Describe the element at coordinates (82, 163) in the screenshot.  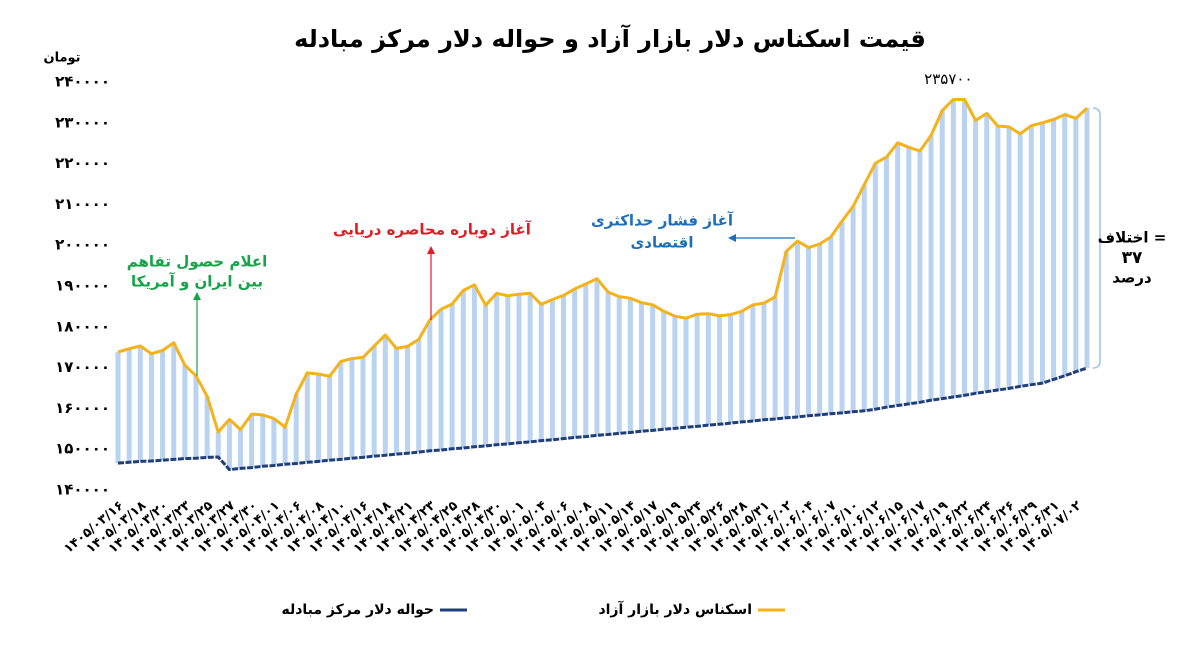
I see `y-tick-label: ۲۲۰۰۰۰` at that location.